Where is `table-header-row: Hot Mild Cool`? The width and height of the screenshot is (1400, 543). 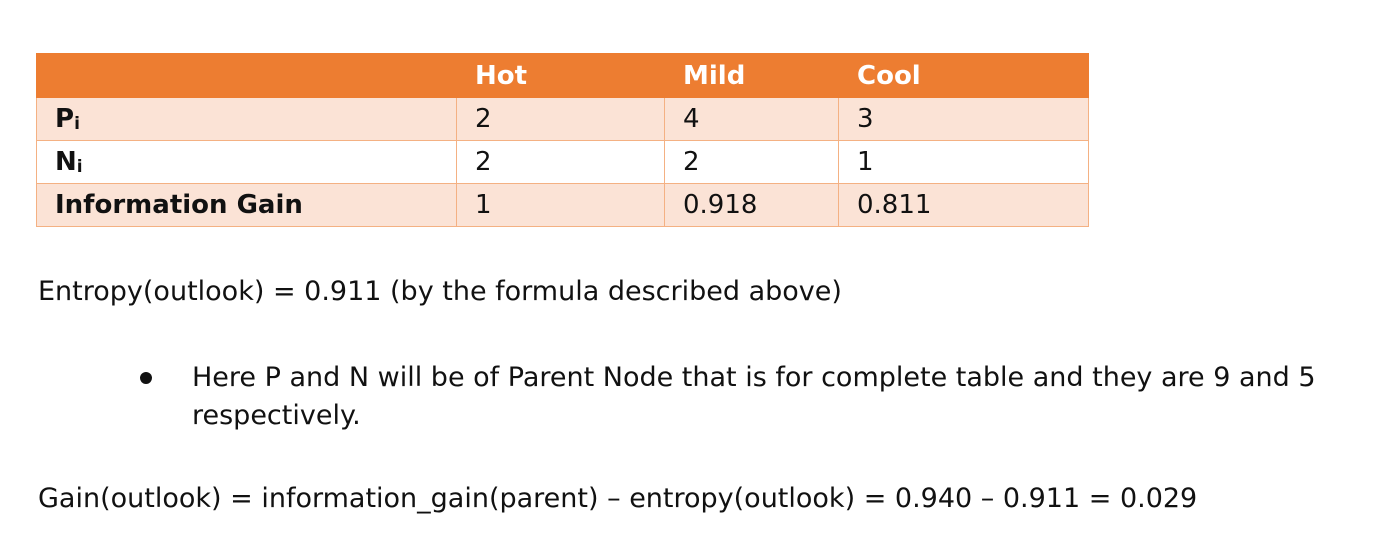
table-header-row: Hot Mild Cool is located at coordinates (562, 75).